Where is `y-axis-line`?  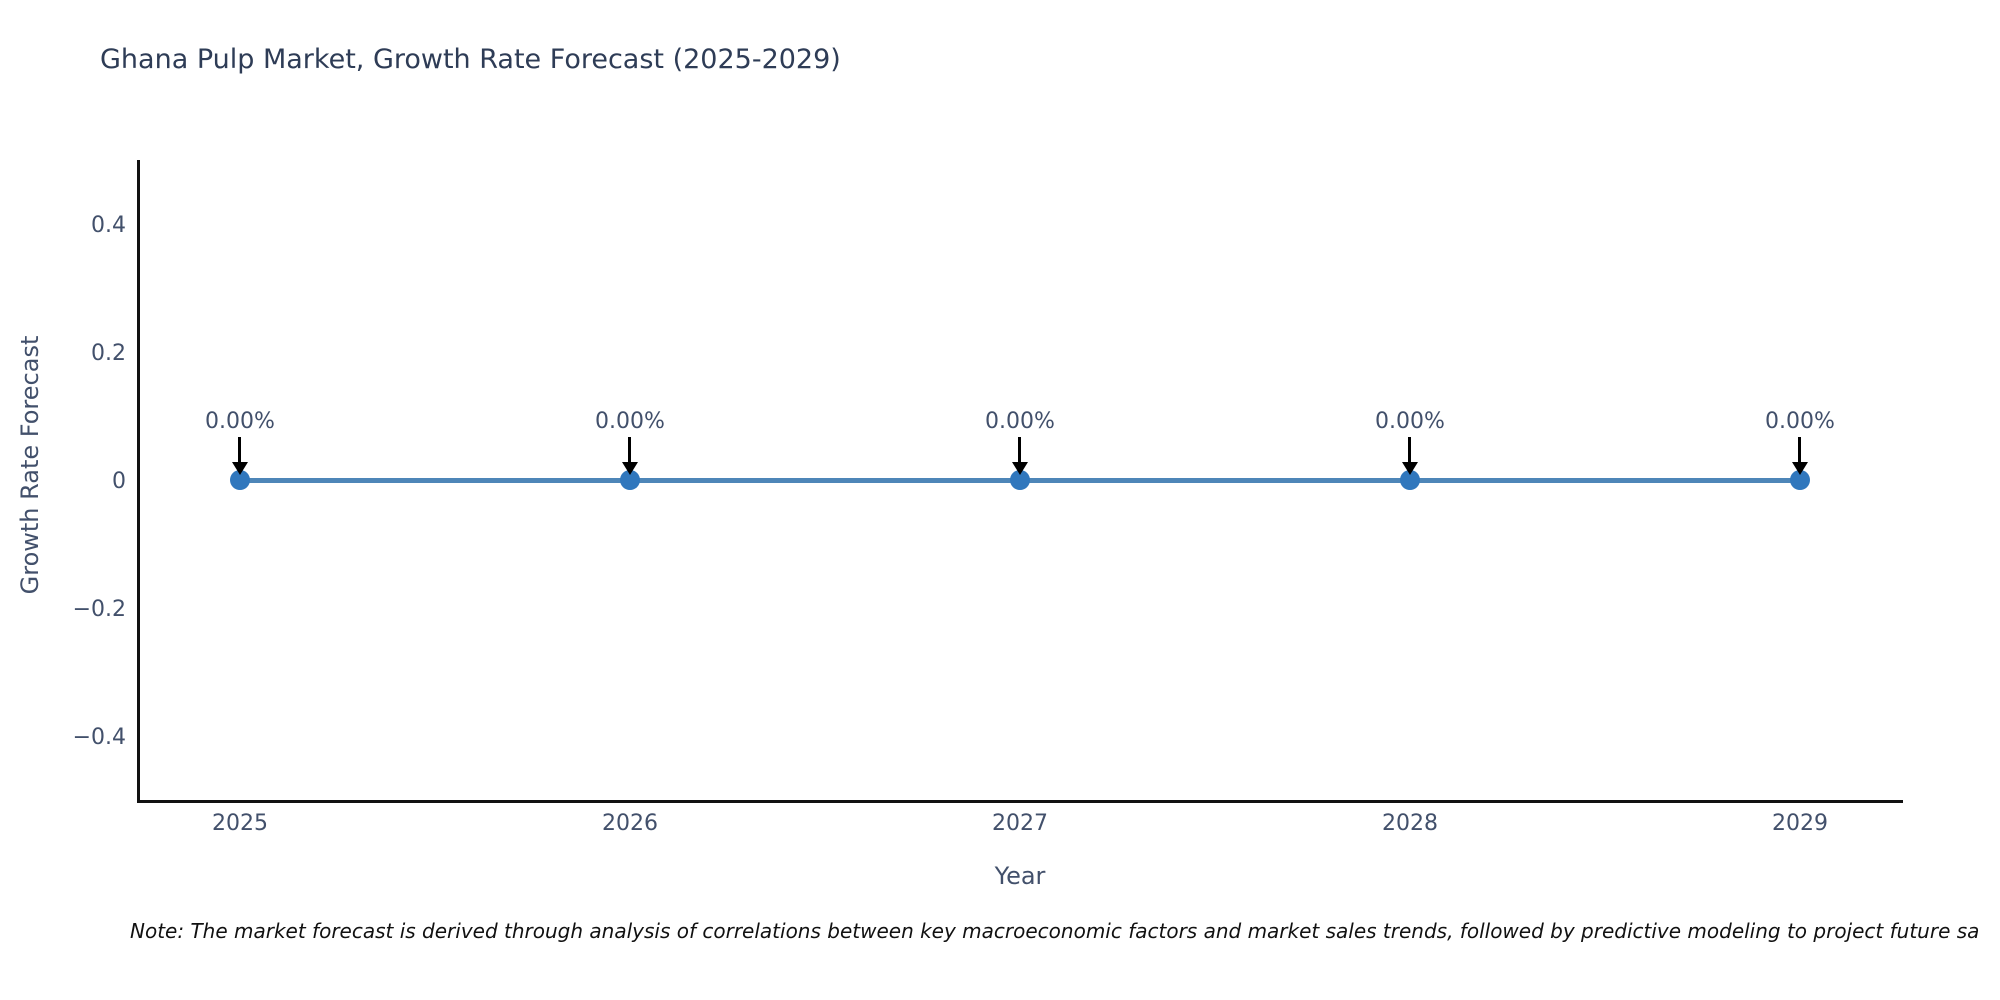
y-axis-line is located at coordinates (138, 481).